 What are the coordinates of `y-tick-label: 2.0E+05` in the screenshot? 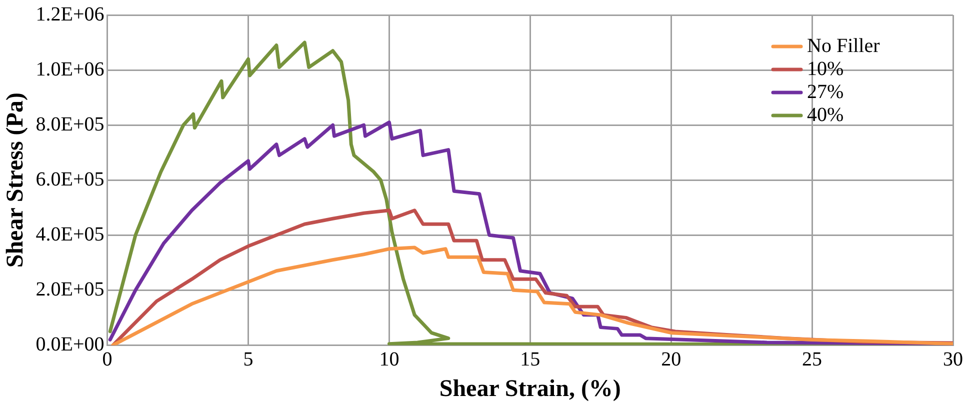 It's located at (70, 289).